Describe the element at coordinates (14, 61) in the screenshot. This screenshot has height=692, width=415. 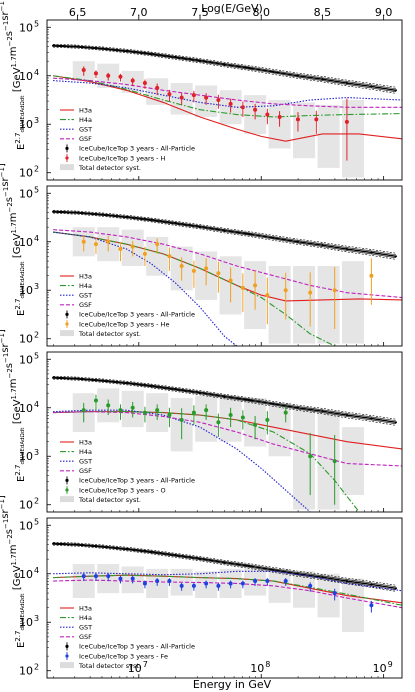
I see `y-label-part: 1.7` at that location.